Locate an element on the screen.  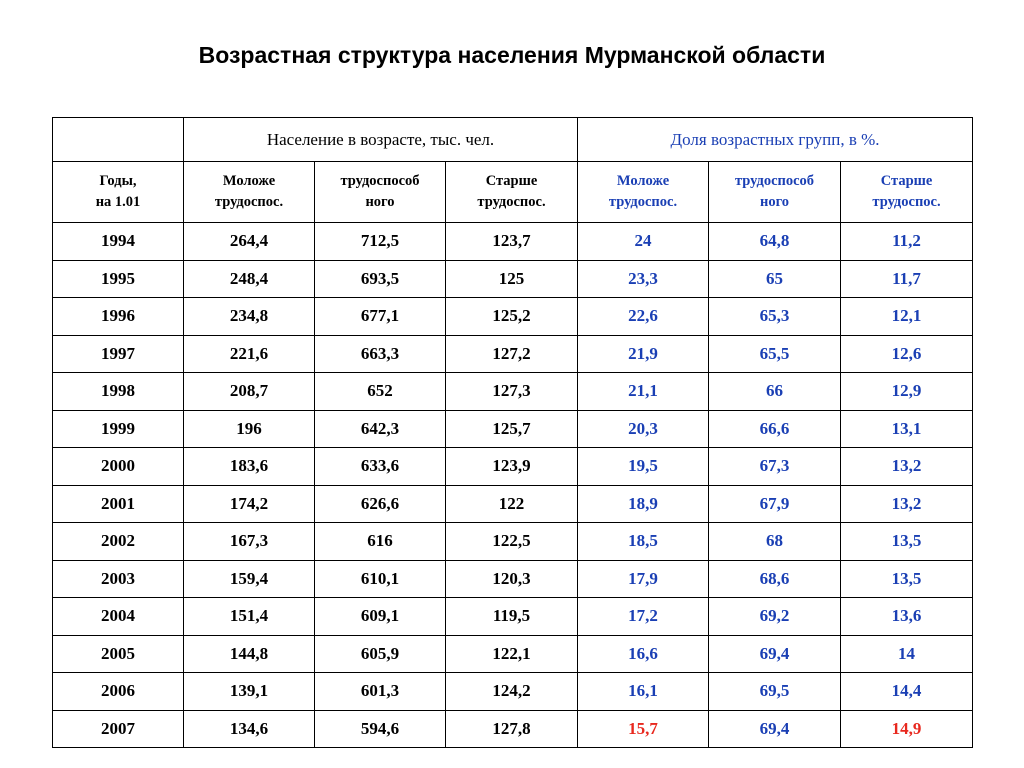
pop-working-cell: 652 is located at coordinates (380, 391).